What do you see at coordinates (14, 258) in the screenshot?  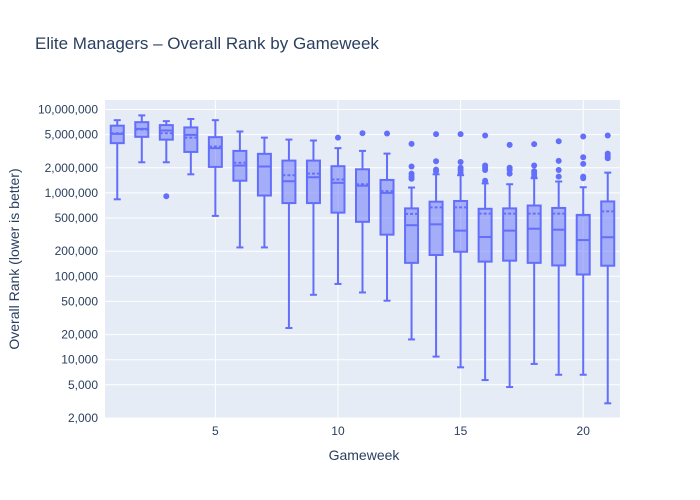 I see `y-axis-title: Overall Rank (lower is better)` at bounding box center [14, 258].